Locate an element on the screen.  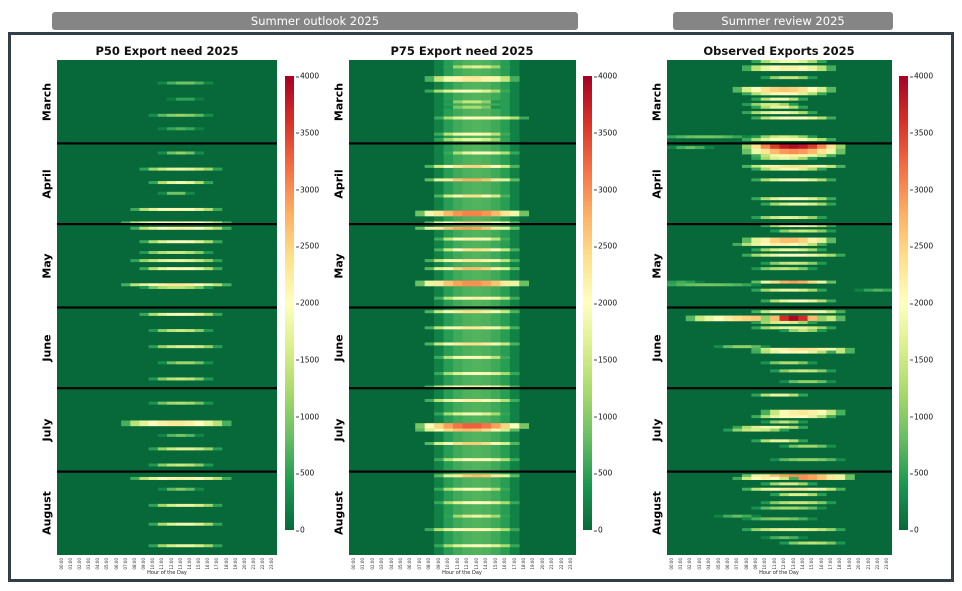
header-bar-summer-outlook: Summer outlook 2025 is located at coordinates (315, 21).